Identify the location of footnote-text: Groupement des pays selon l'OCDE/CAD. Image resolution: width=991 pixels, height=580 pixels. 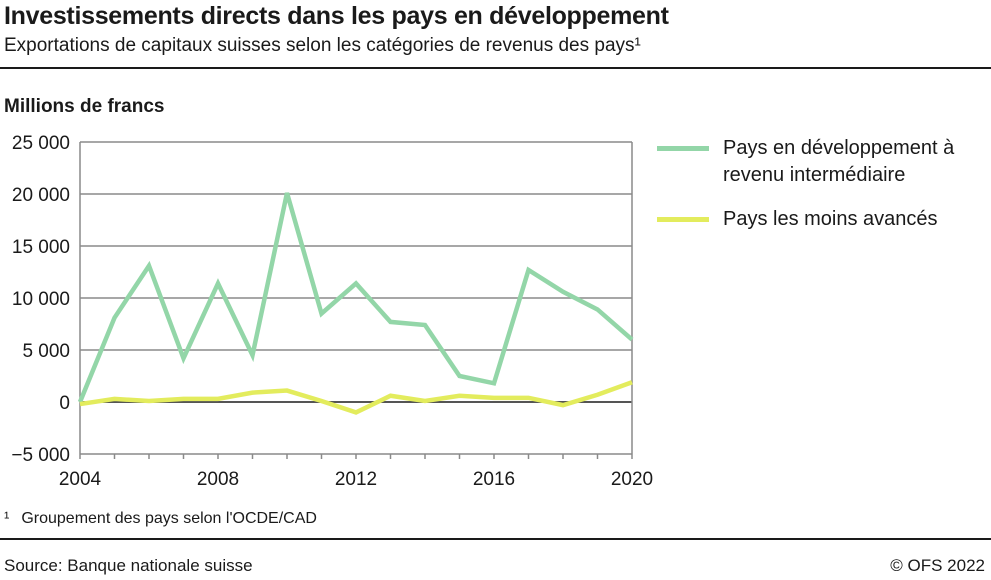
(169, 518).